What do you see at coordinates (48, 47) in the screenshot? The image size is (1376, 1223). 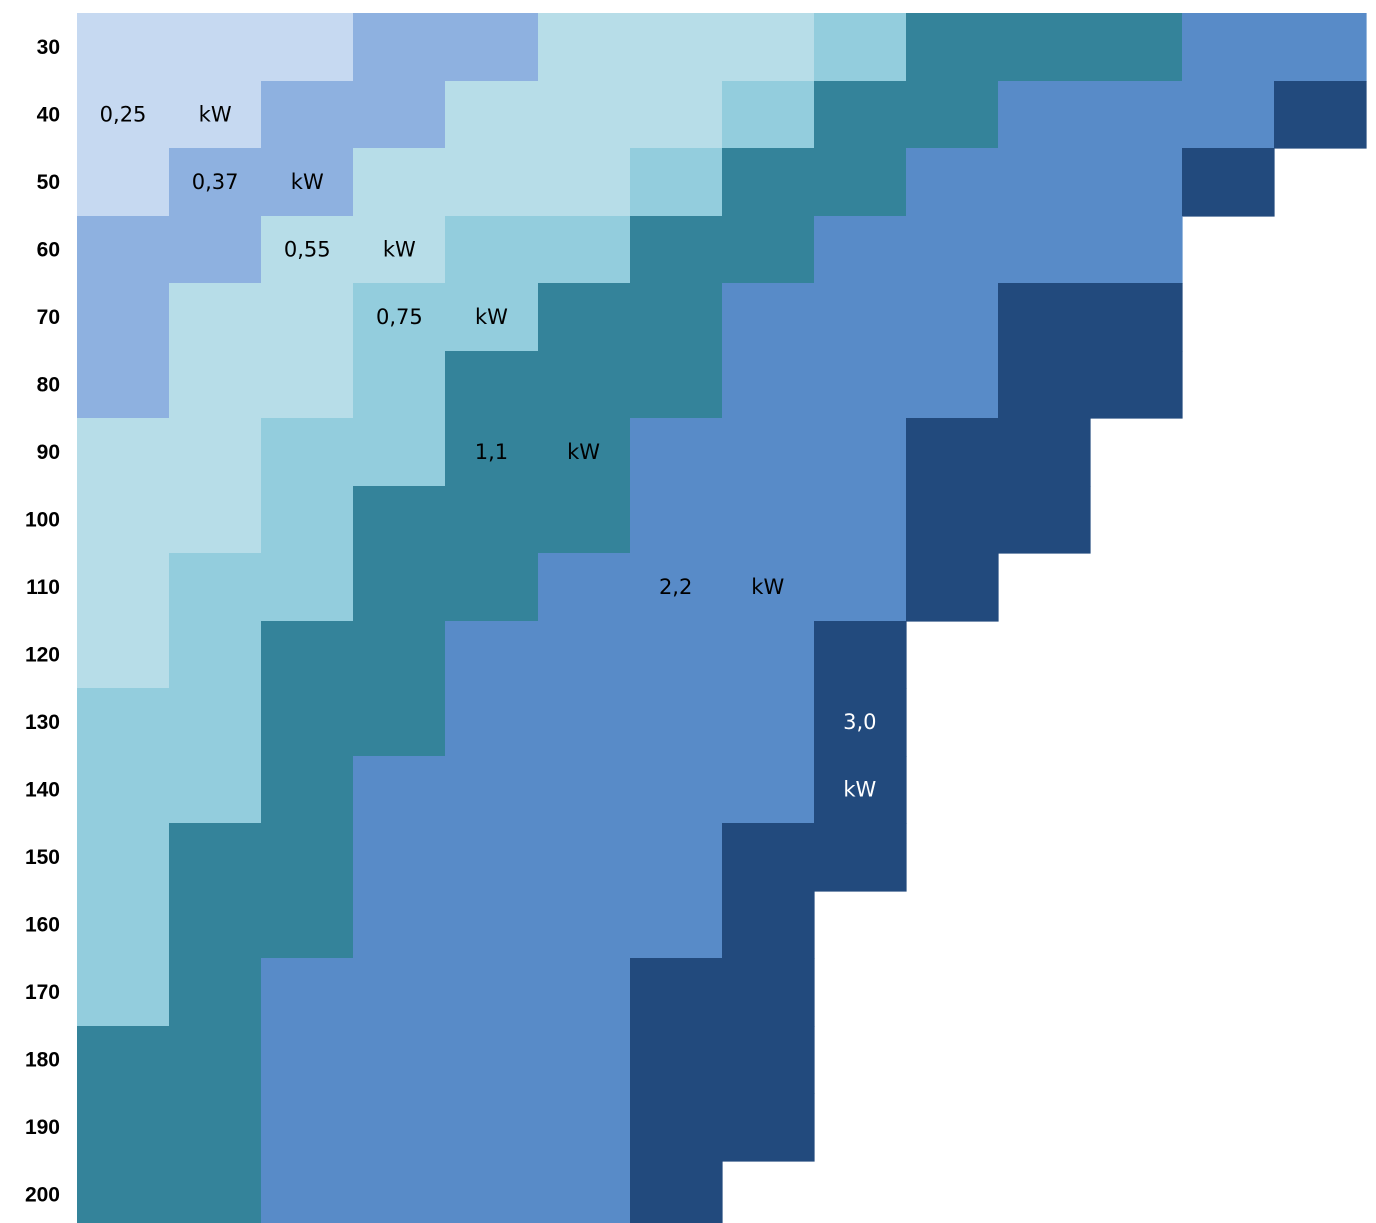 I see `row-label: 30` at bounding box center [48, 47].